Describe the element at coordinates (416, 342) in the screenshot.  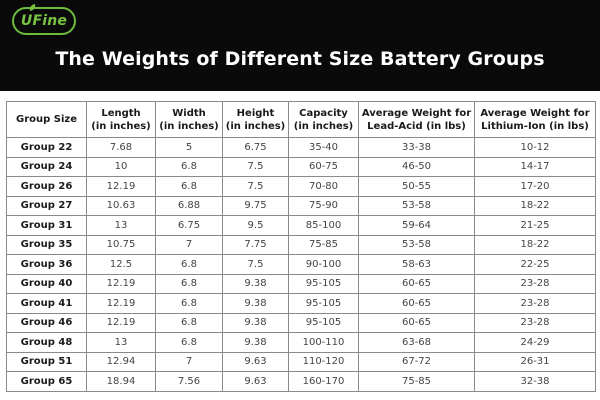
I see `cell-lead-acid-weight: 63-68` at that location.